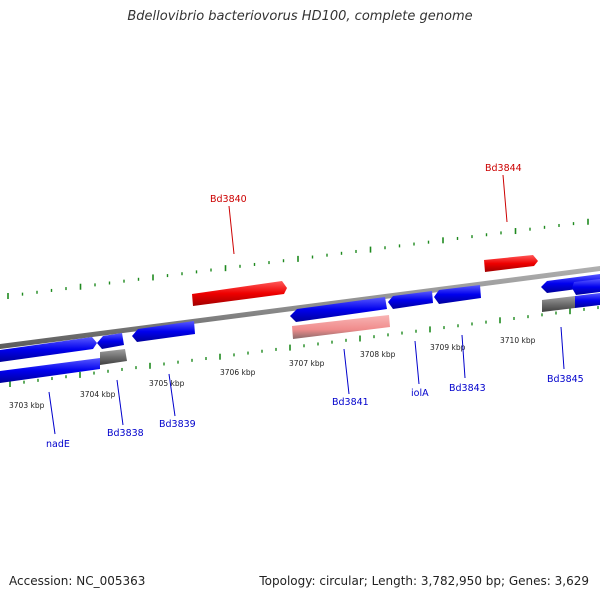  I want to click on scale-label-3708: 3708 kbp, so click(378, 354).